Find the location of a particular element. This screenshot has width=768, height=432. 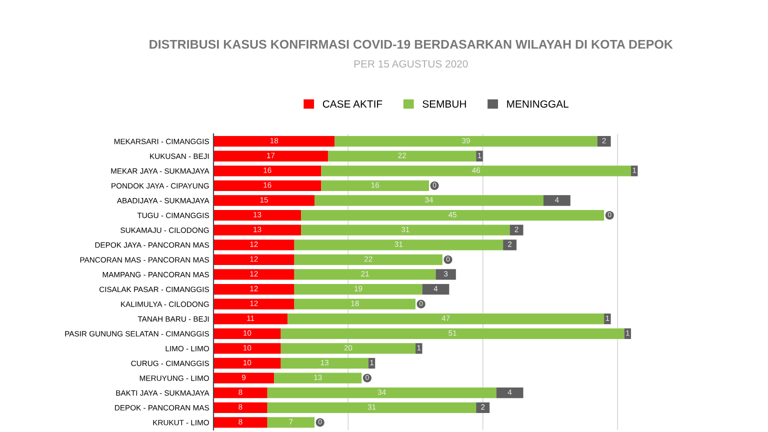

legend-label: CASE AKTIF is located at coordinates (352, 104).